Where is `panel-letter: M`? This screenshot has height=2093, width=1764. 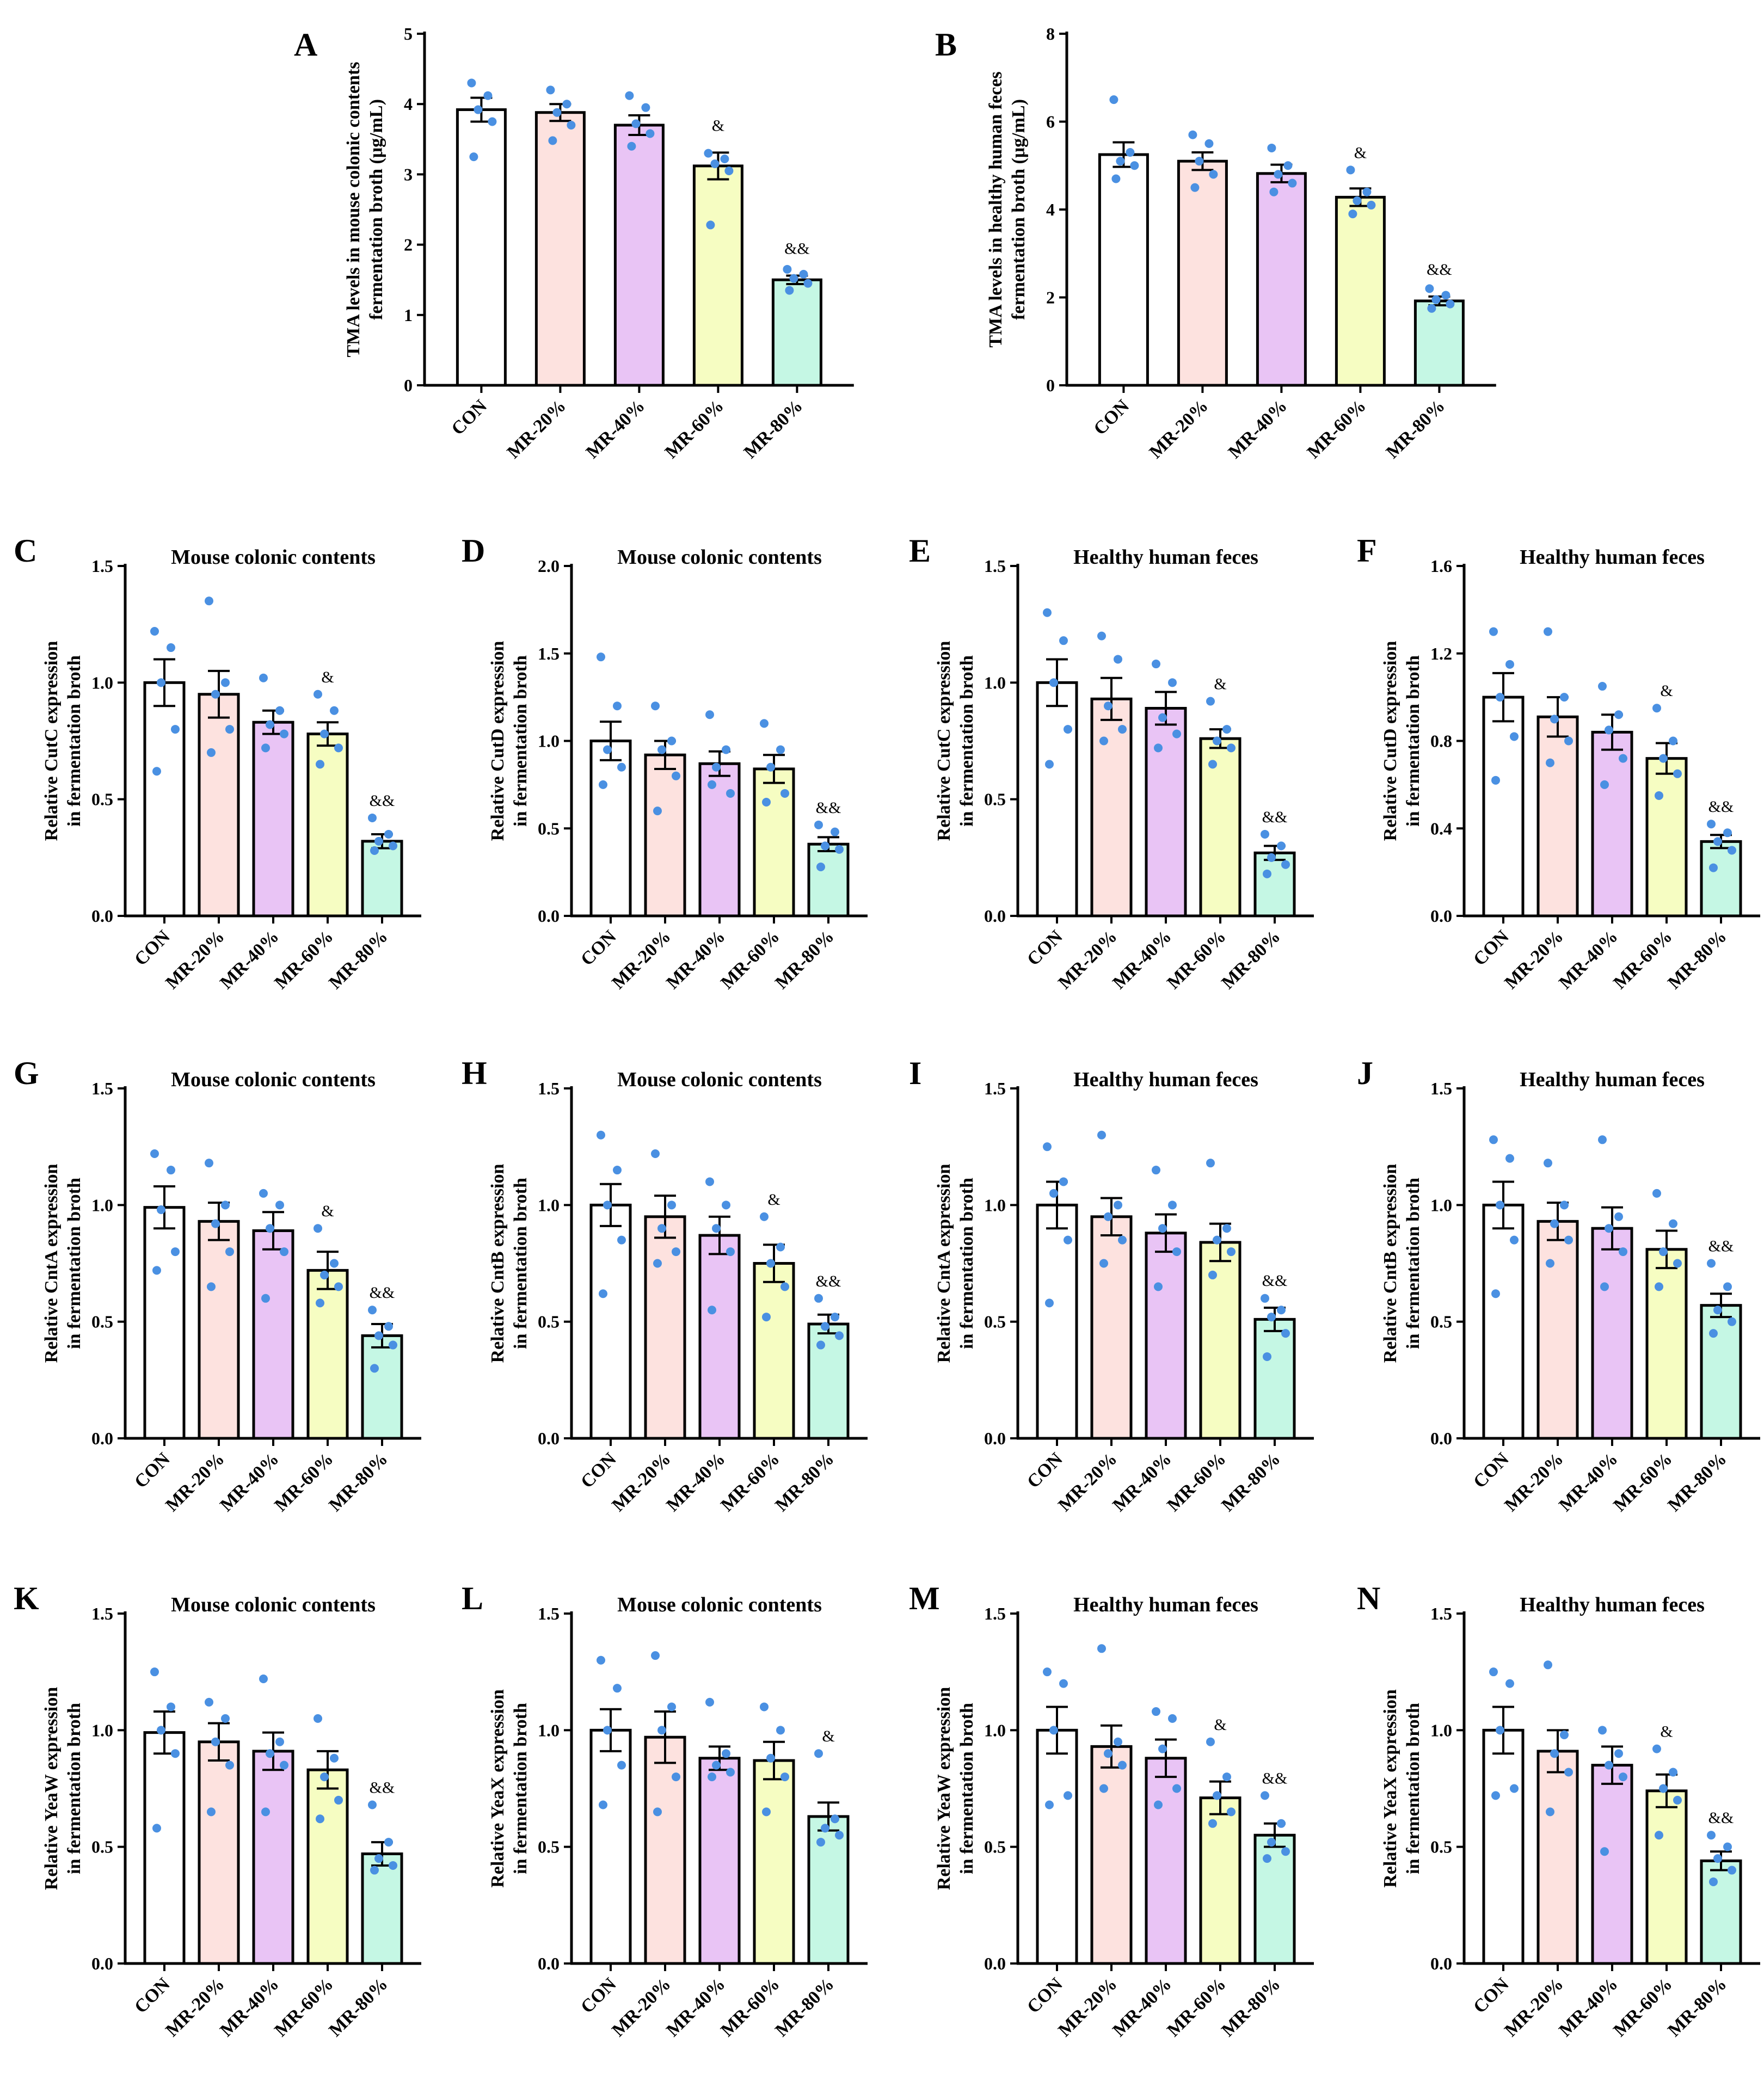 panel-letter: M is located at coordinates (924, 1598).